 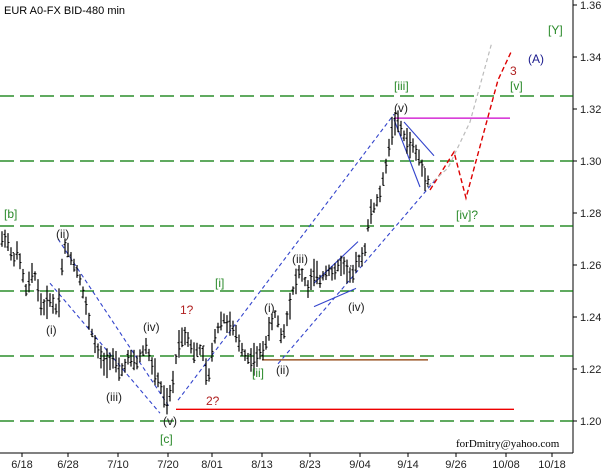 I want to click on forecast-gray-path, so click(x=460, y=114).